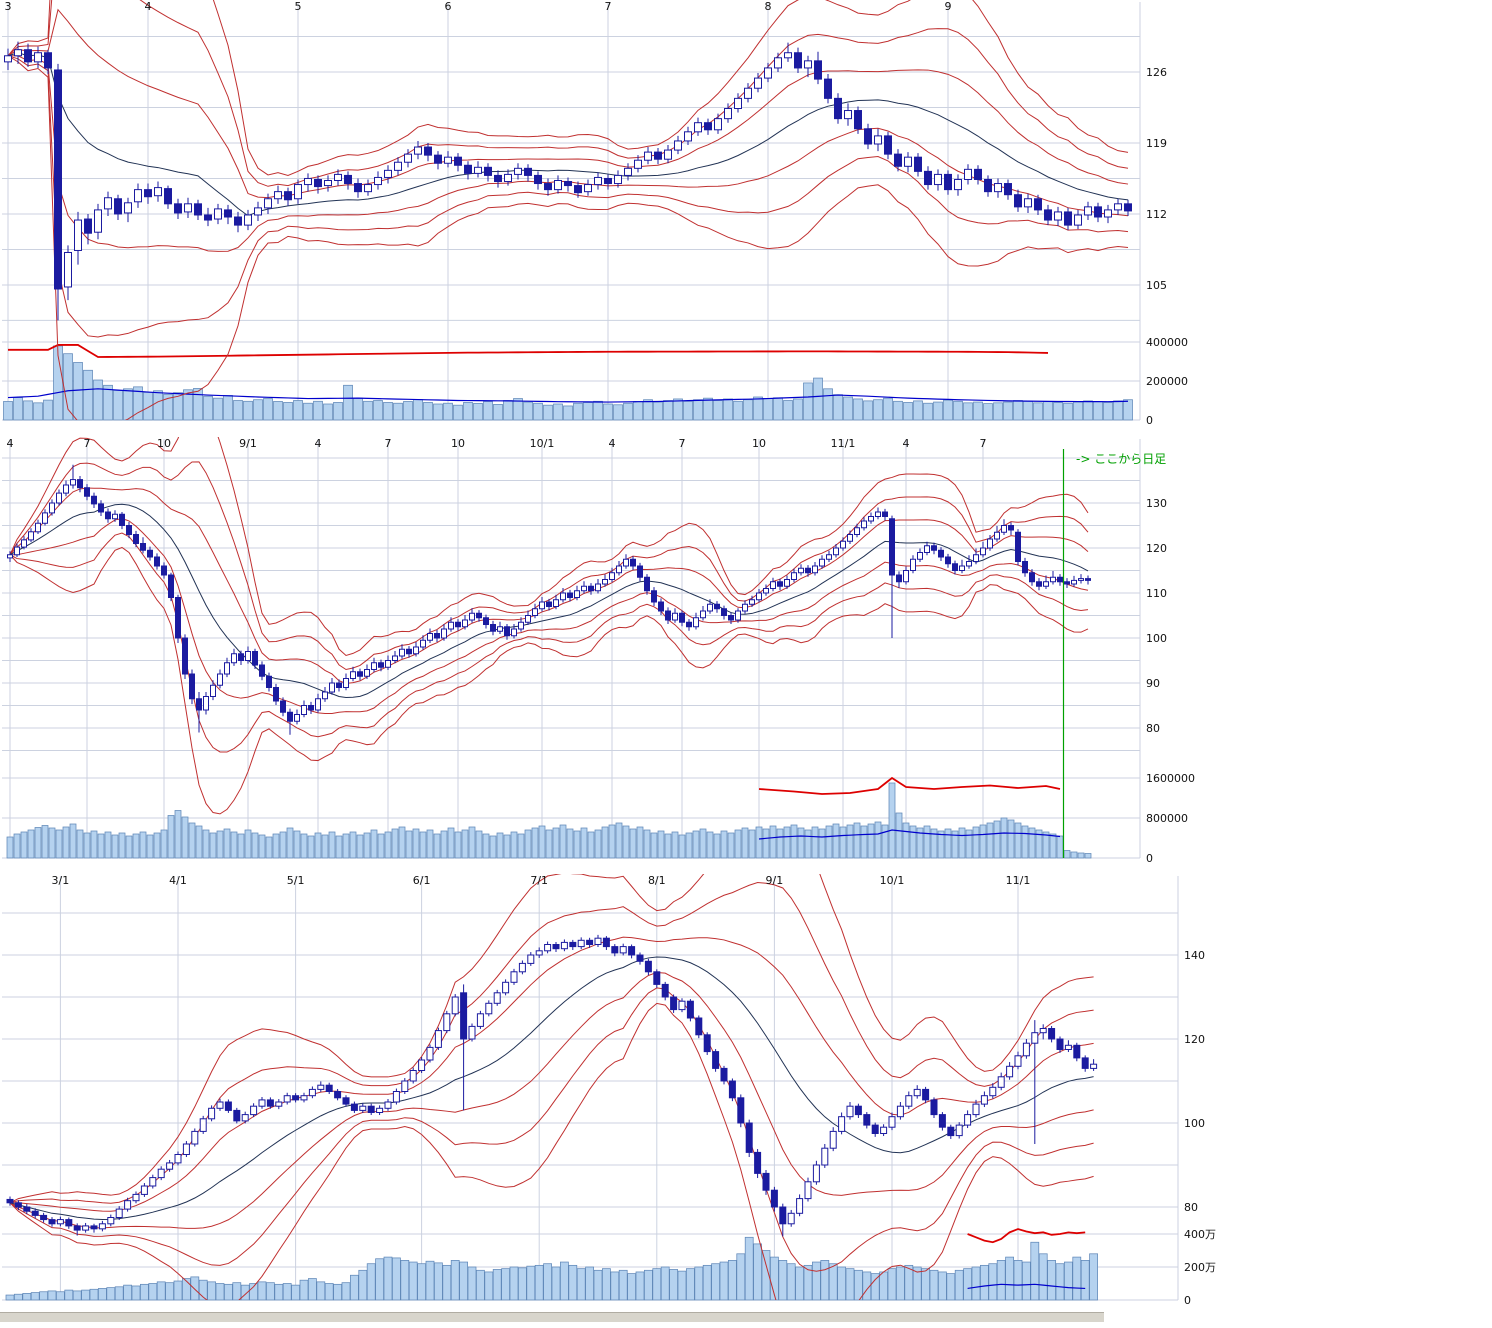  What do you see at coordinates (568, 93) in the screenshot?
I see `band-upper` at bounding box center [568, 93].